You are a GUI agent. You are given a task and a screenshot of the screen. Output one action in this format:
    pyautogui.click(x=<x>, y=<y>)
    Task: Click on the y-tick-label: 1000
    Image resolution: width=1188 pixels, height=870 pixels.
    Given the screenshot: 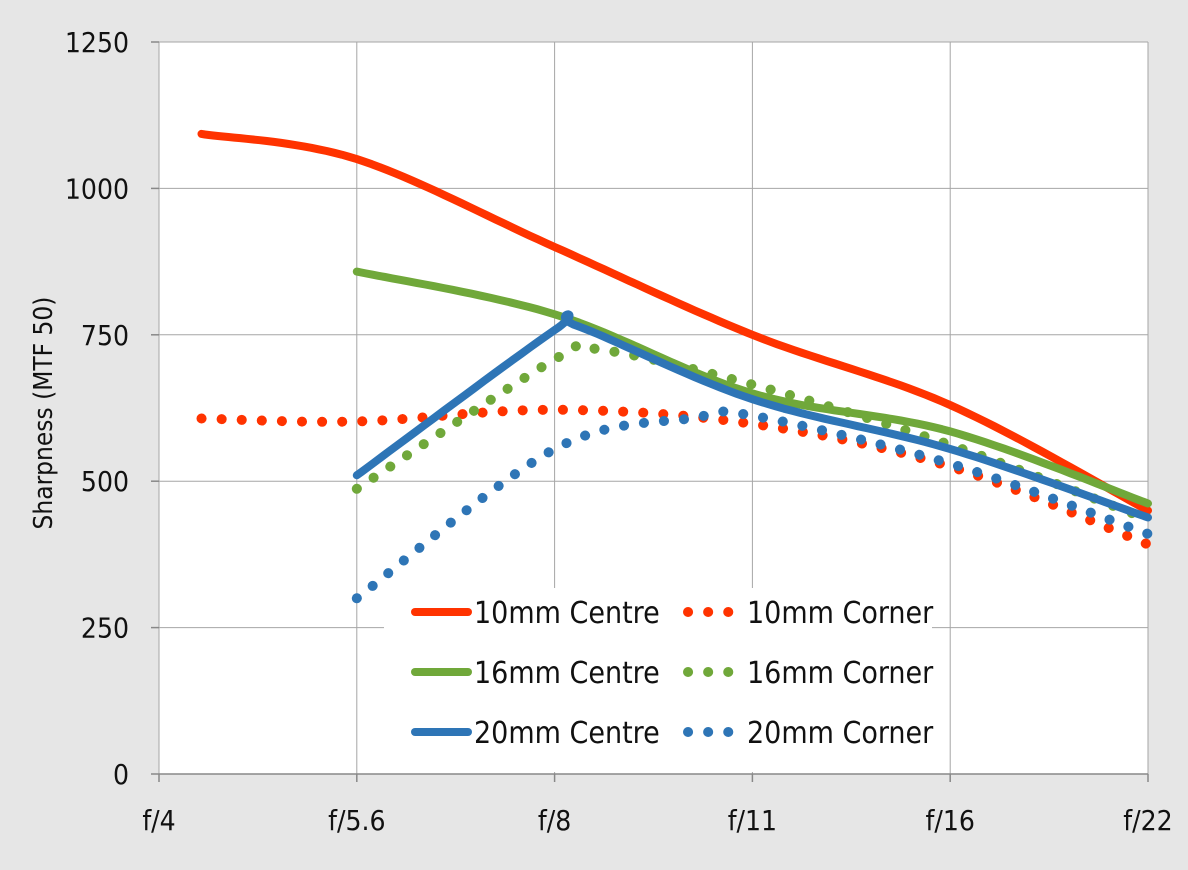 What is the action you would take?
    pyautogui.click(x=97, y=188)
    